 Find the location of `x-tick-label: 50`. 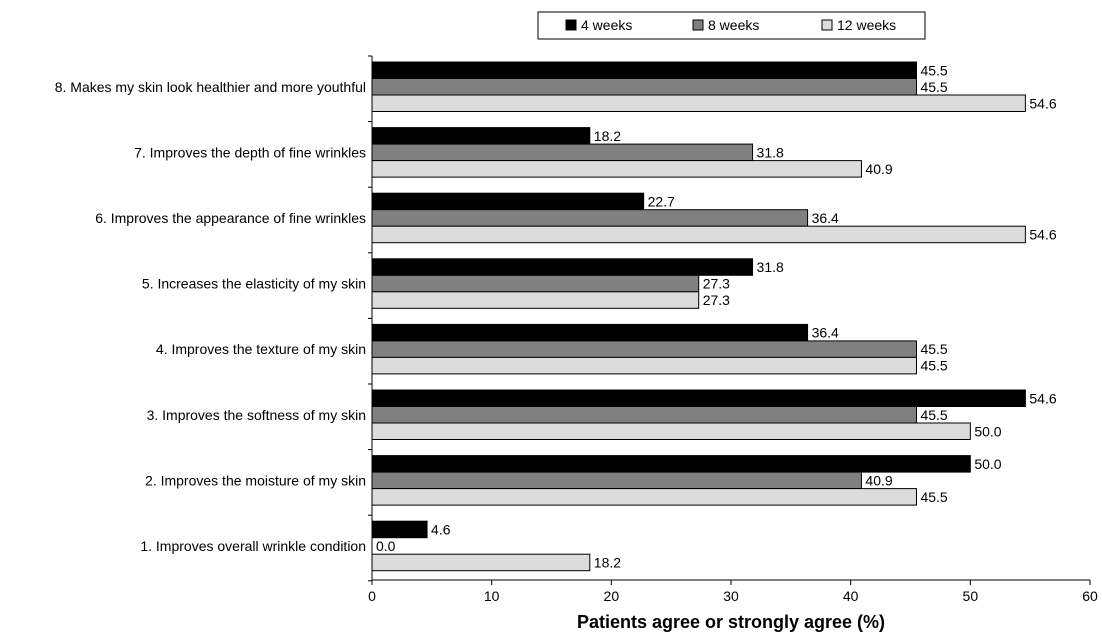

x-tick-label: 50 is located at coordinates (971, 596).